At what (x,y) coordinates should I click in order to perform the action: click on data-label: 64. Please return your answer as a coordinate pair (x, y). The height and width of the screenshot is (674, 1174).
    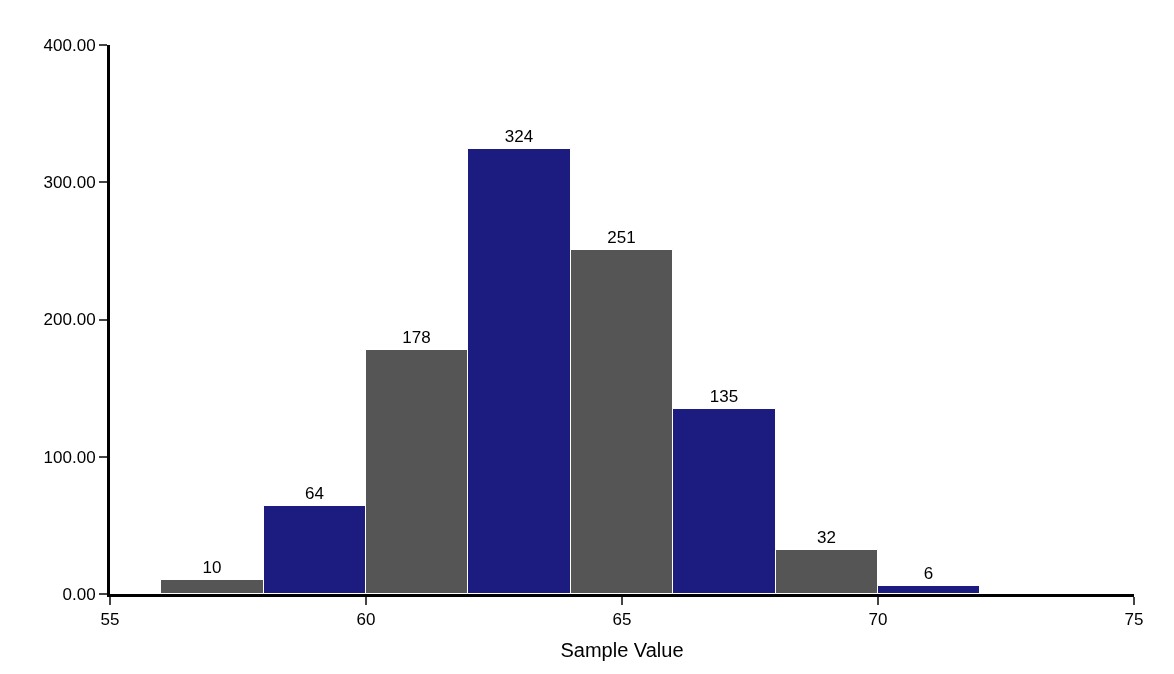
    Looking at the image, I should click on (314, 493).